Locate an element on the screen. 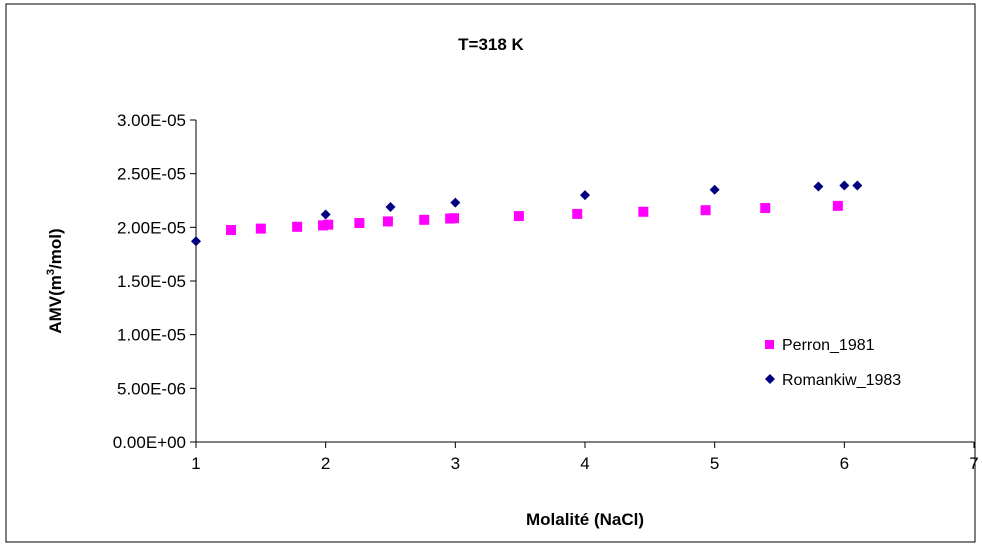 This screenshot has width=982, height=552. series-layer is located at coordinates (527, 213).